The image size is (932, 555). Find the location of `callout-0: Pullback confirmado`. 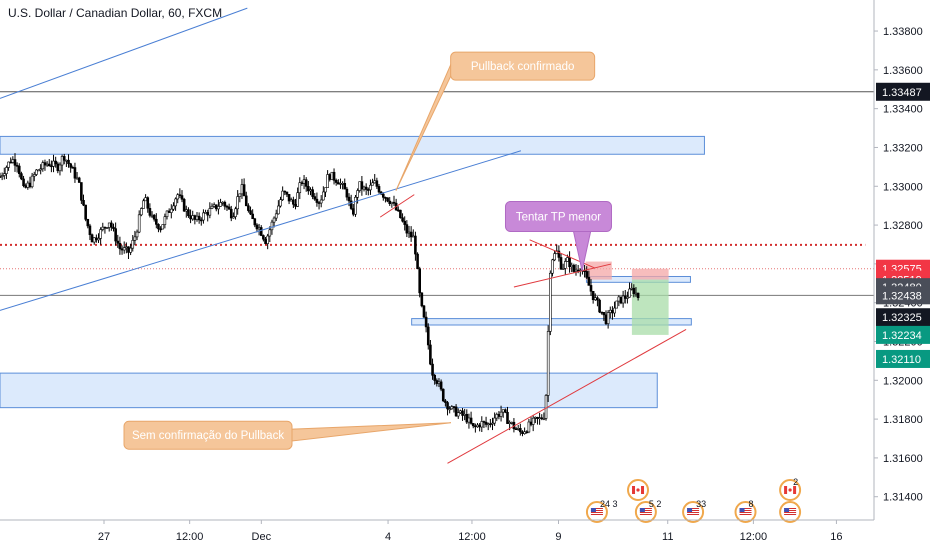

callout-0: Pullback confirmado is located at coordinates (495, 121).